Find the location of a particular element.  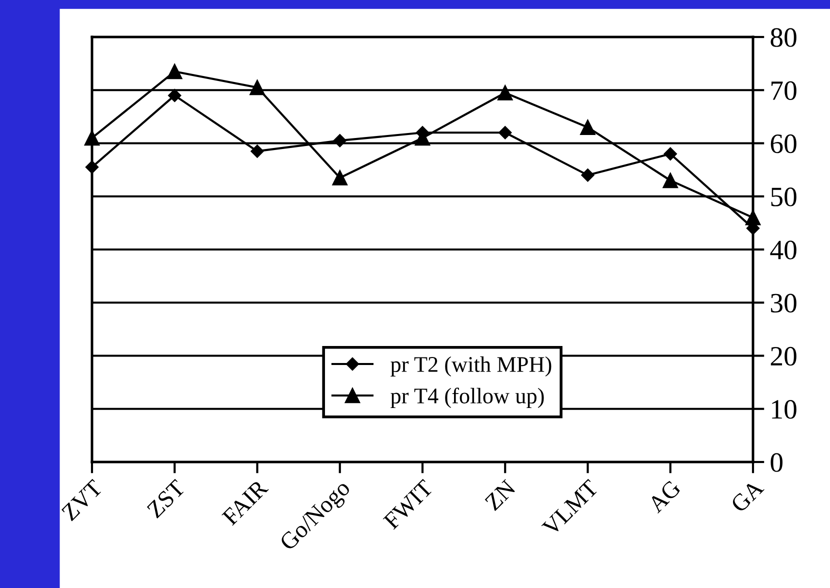

x-tick-label: GA is located at coordinates (747, 496).